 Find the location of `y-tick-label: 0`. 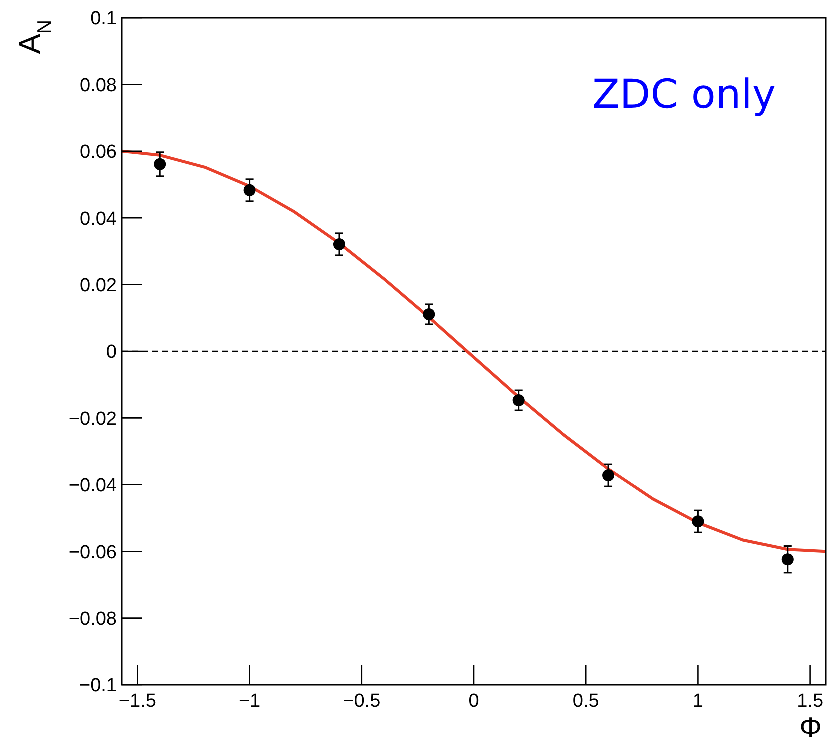

y-tick-label: 0 is located at coordinates (111, 353).